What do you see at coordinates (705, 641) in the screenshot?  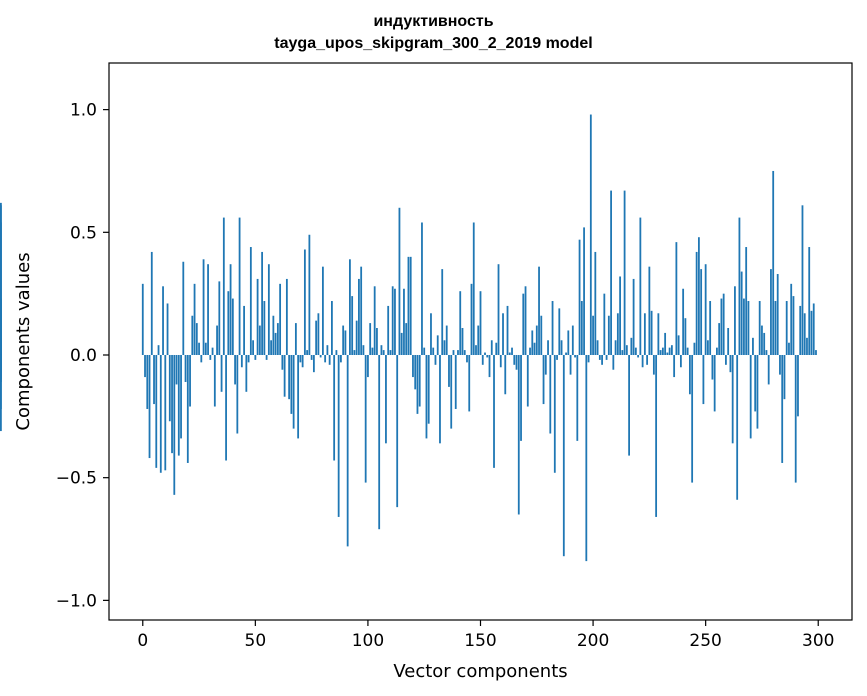 I see `x-tick-label: 250` at bounding box center [705, 641].